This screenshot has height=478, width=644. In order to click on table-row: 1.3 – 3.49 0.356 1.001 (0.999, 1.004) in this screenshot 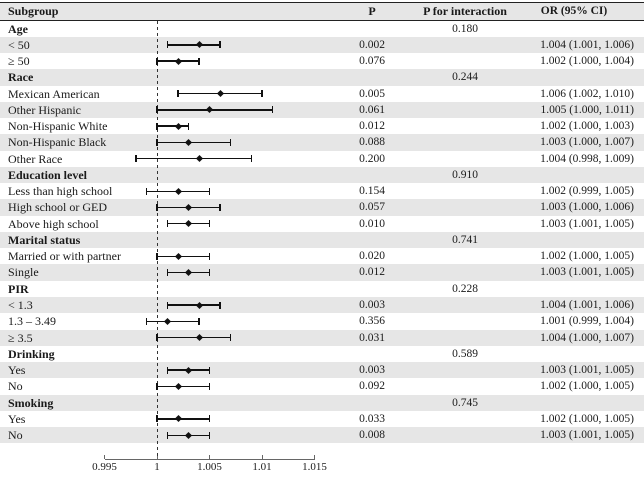, I will do `click(322, 321)`.